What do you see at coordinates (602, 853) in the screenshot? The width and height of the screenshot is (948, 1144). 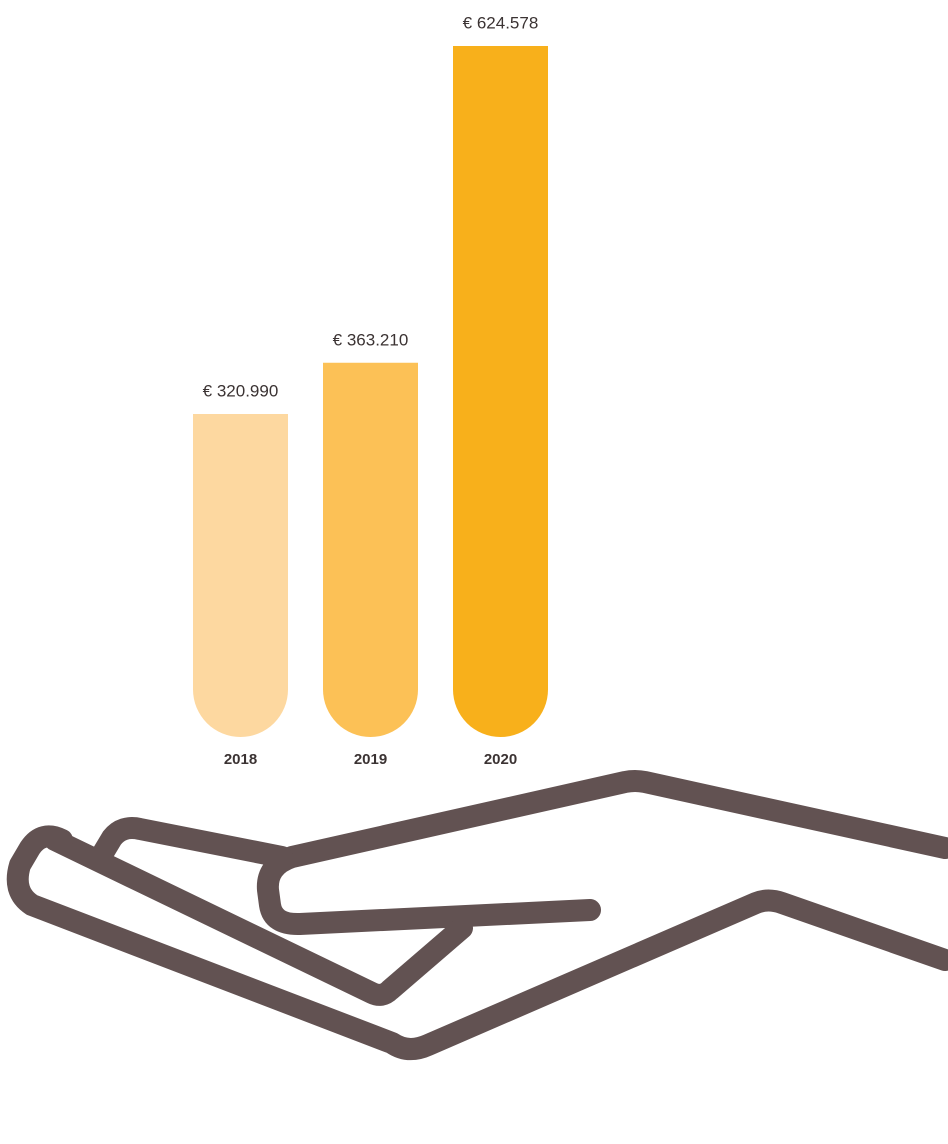 I see `hand-thumb` at bounding box center [602, 853].